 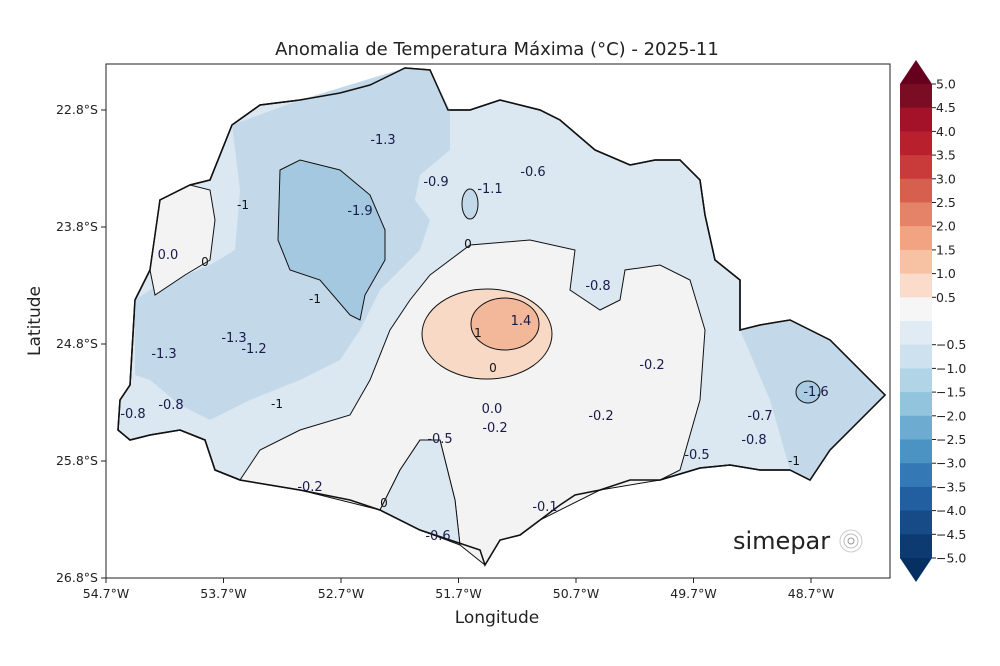 What do you see at coordinates (478, 333) in the screenshot?
I see `contour-line-label: 1` at bounding box center [478, 333].